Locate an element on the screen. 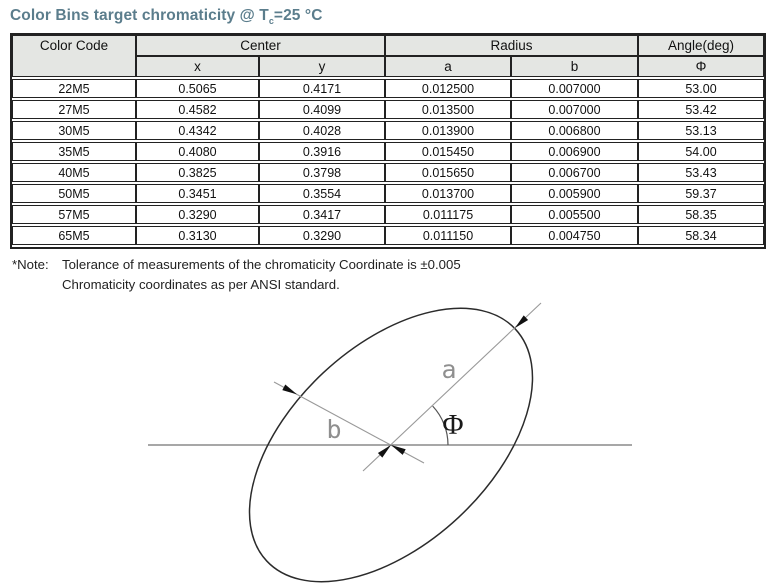 The width and height of the screenshot is (772, 588). table-row: 35M5 0.4080 0.3916 0.015450 0.006900 54.00 is located at coordinates (388, 151).